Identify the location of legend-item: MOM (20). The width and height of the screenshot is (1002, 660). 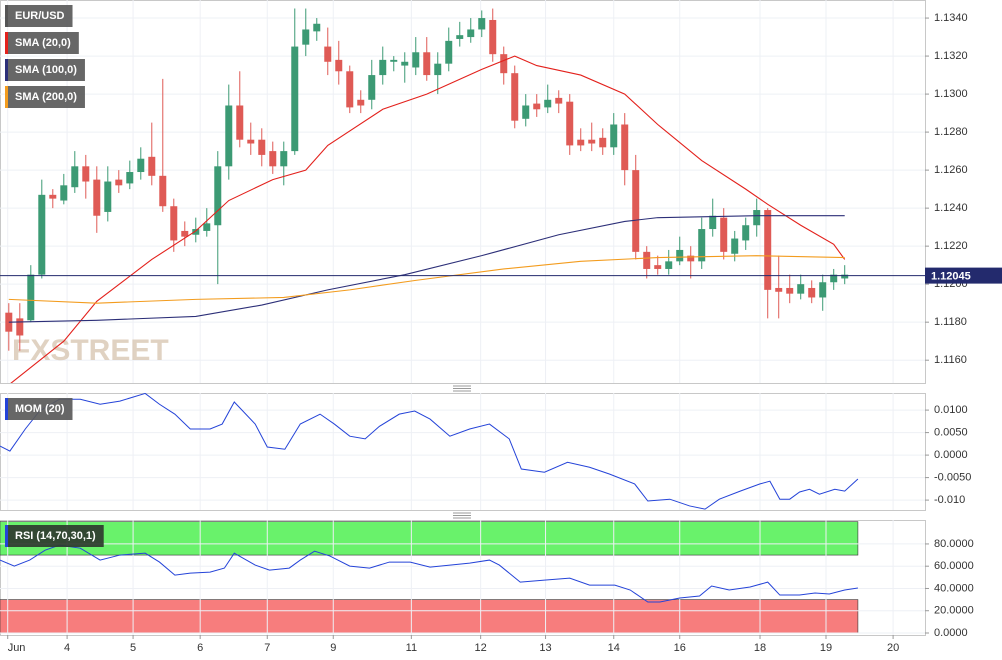
(39, 409).